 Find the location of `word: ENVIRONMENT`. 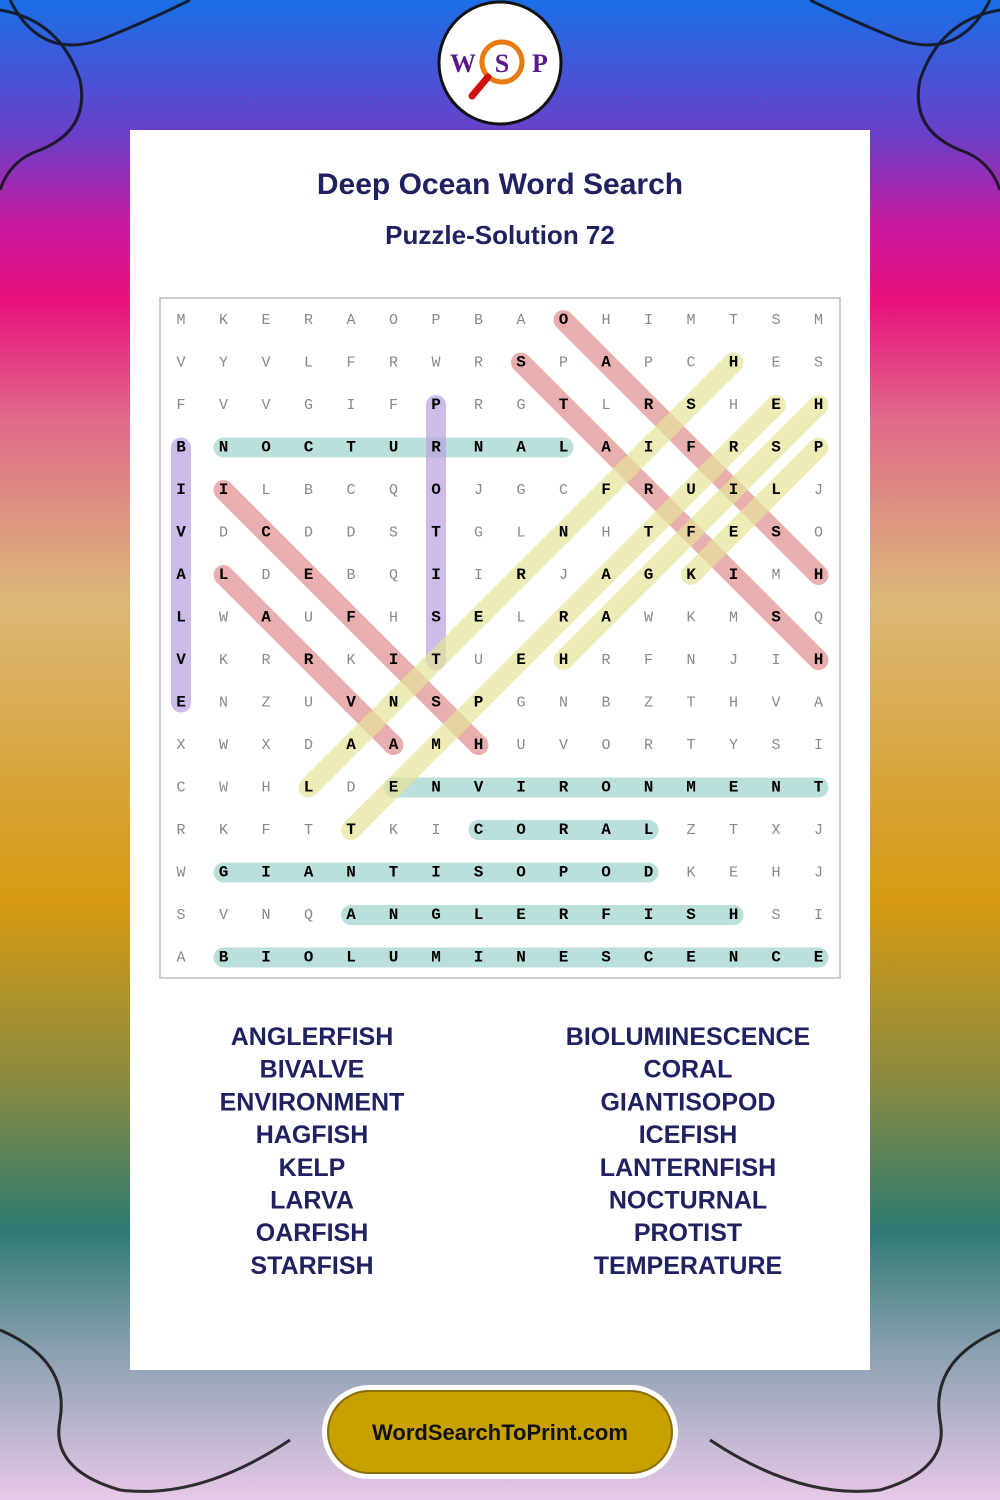

word: ENVIRONMENT is located at coordinates (312, 1102).